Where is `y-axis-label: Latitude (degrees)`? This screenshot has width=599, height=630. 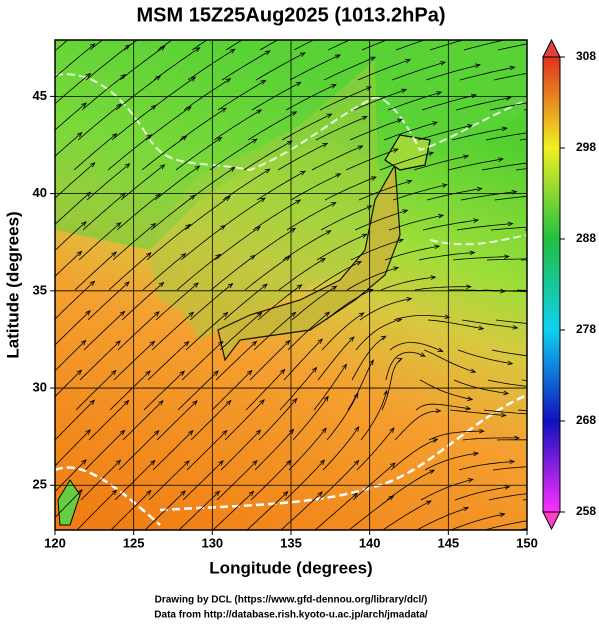
y-axis-label: Latitude (degrees) is located at coordinates (12, 284).